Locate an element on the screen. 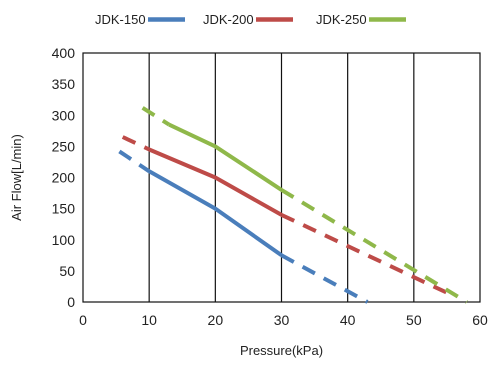 The width and height of the screenshot is (488, 367). y-tick-label: 50 is located at coordinates (67, 271).